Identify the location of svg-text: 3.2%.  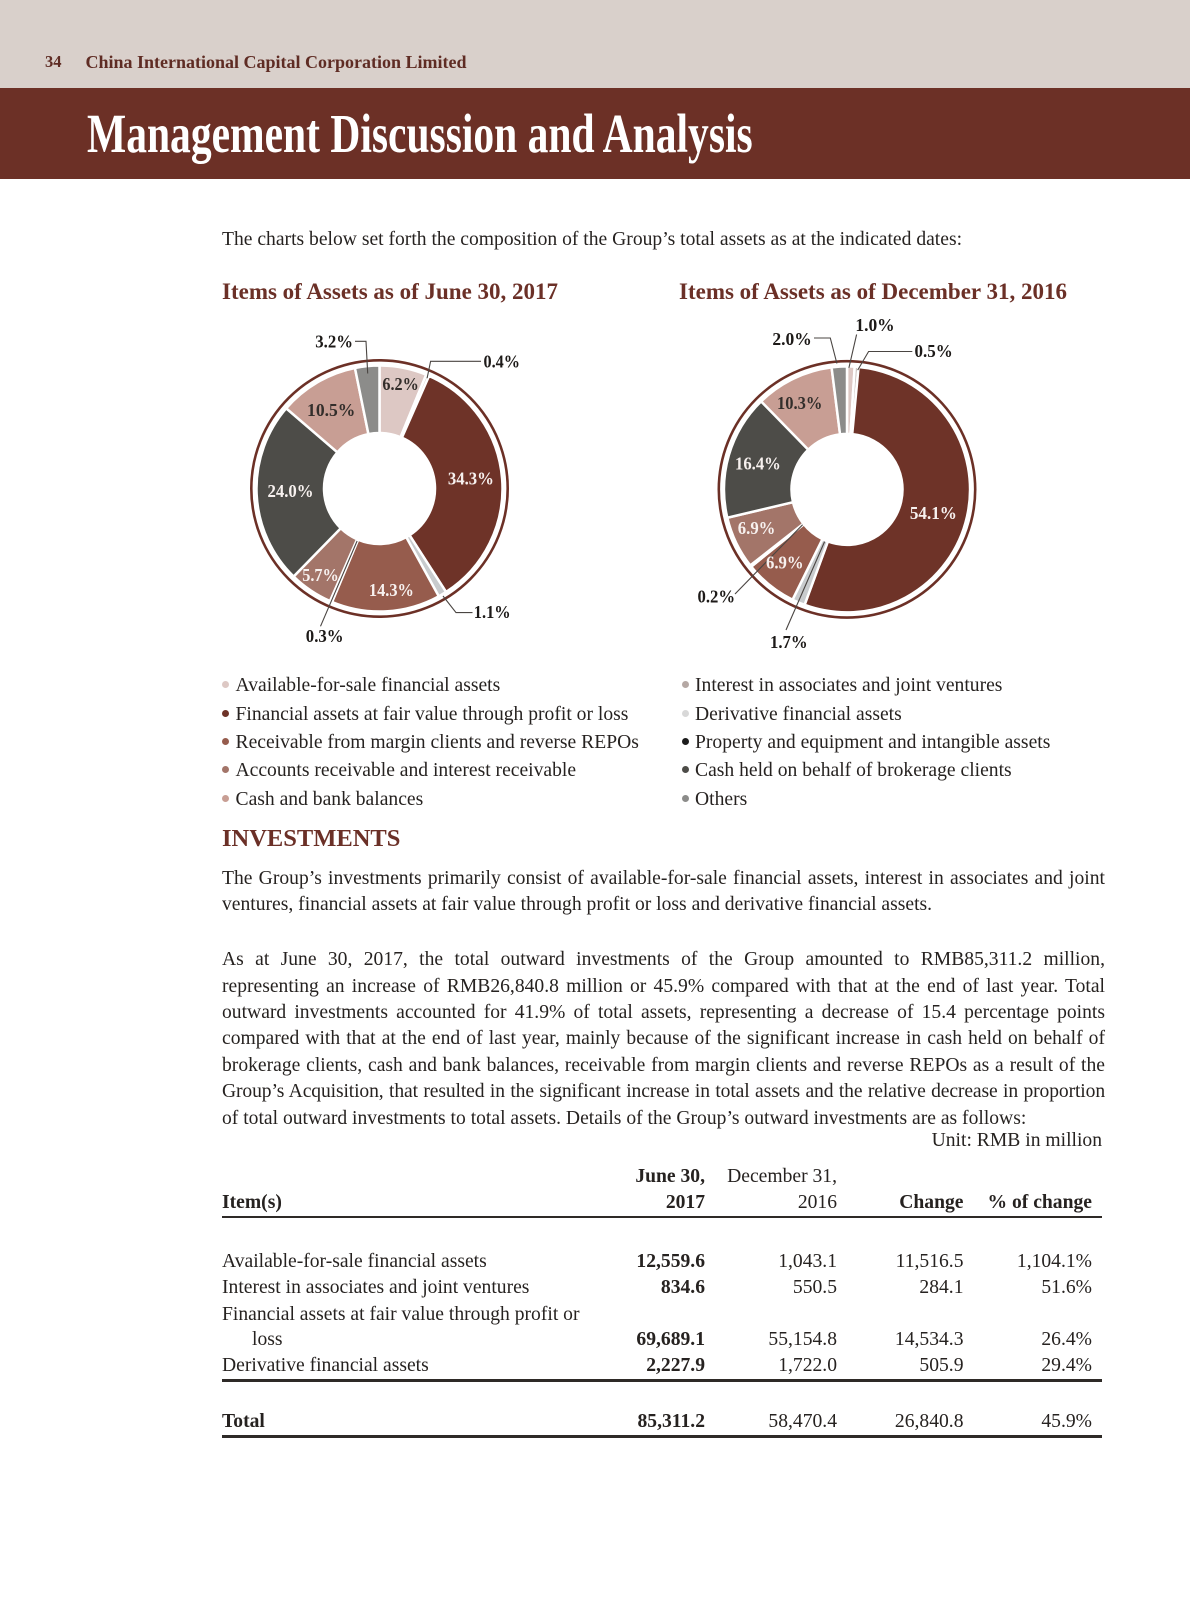
(334, 342).